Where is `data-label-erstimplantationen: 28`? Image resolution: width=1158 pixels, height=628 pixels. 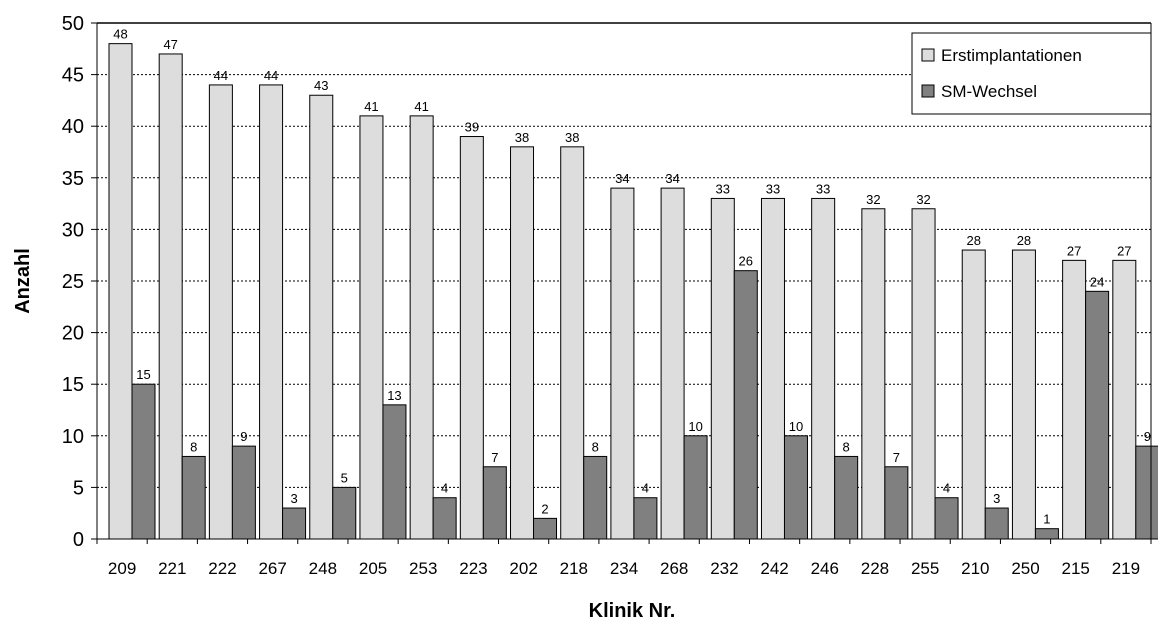
data-label-erstimplantationen: 28 is located at coordinates (1024, 240).